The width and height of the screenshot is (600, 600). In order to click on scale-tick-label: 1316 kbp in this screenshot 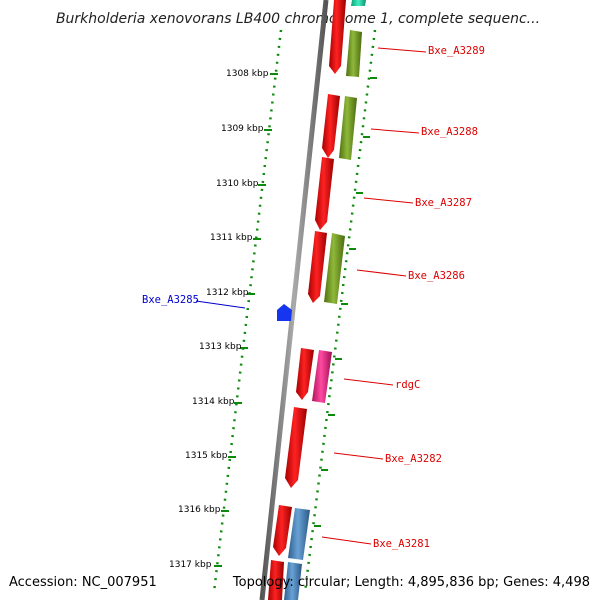, I will do `click(199, 510)`.